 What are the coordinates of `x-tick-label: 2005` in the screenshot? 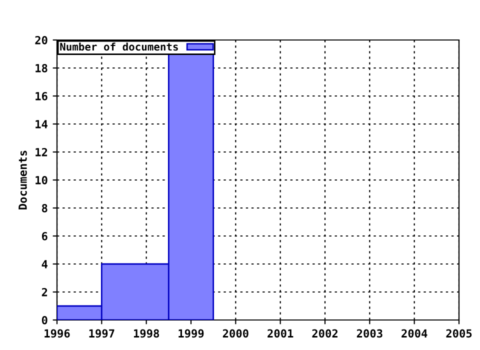 It's located at (459, 333).